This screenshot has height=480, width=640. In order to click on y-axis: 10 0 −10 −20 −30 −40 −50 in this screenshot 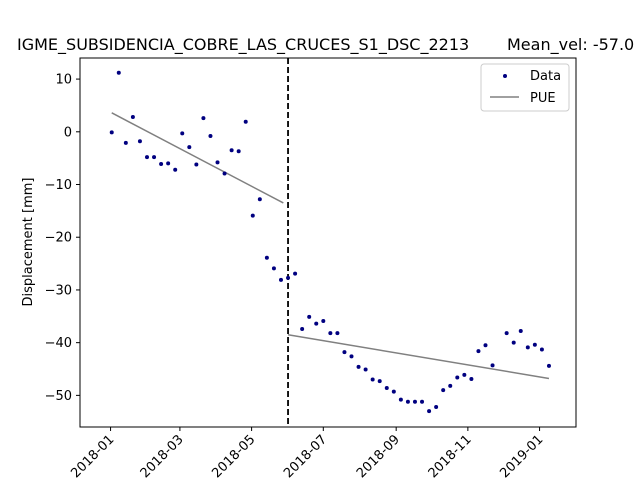, I will do `click(62, 238)`.